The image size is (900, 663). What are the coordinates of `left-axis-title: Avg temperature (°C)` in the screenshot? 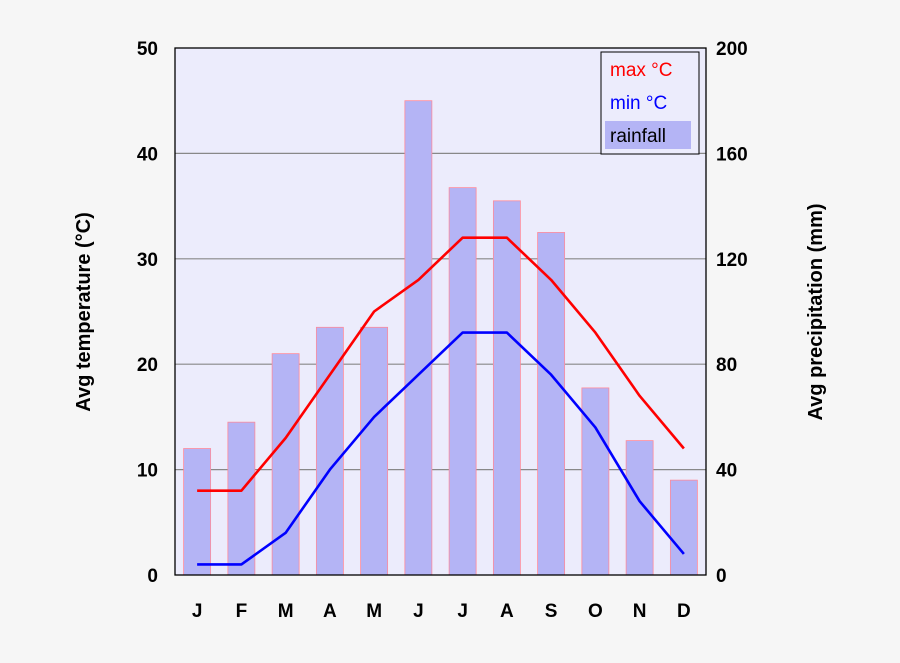 It's located at (84, 312).